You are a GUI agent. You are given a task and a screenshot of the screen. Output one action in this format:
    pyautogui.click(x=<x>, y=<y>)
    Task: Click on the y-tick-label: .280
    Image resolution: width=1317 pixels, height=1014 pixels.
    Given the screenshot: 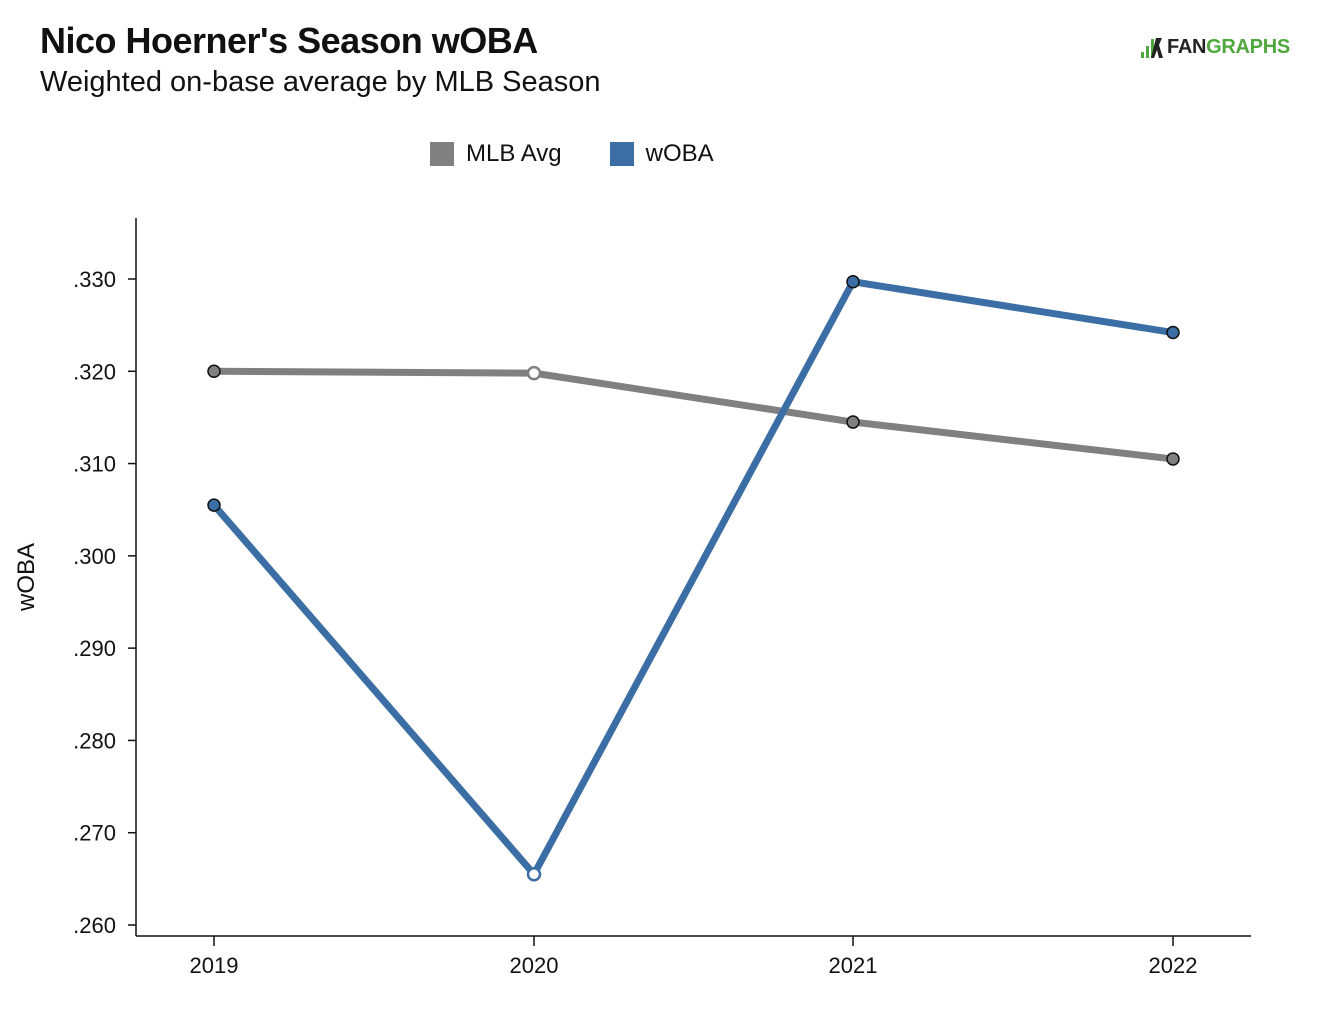 What is the action you would take?
    pyautogui.click(x=94, y=740)
    